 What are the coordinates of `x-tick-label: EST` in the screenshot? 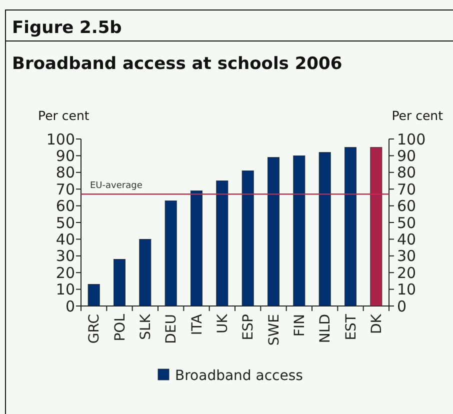 It's located at (351, 327).